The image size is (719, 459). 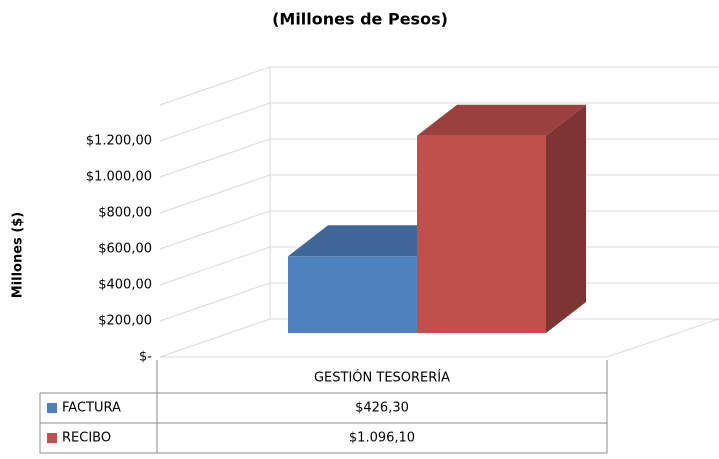 I want to click on x-tick-label: GESTIÓN TESORERÍA, so click(x=382, y=378).